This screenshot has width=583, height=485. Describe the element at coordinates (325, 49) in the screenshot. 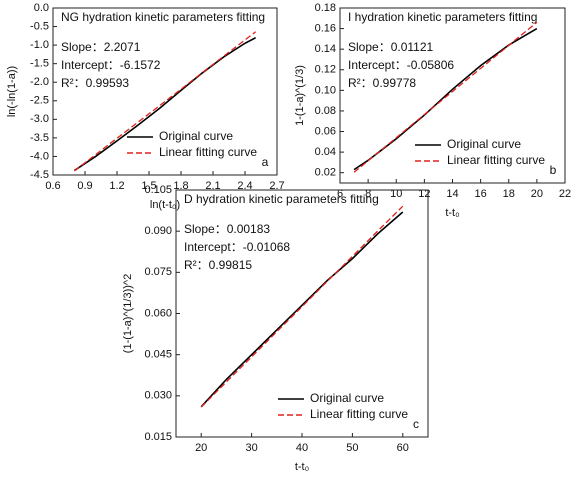

I see `y-tick-label: 0.14` at that location.